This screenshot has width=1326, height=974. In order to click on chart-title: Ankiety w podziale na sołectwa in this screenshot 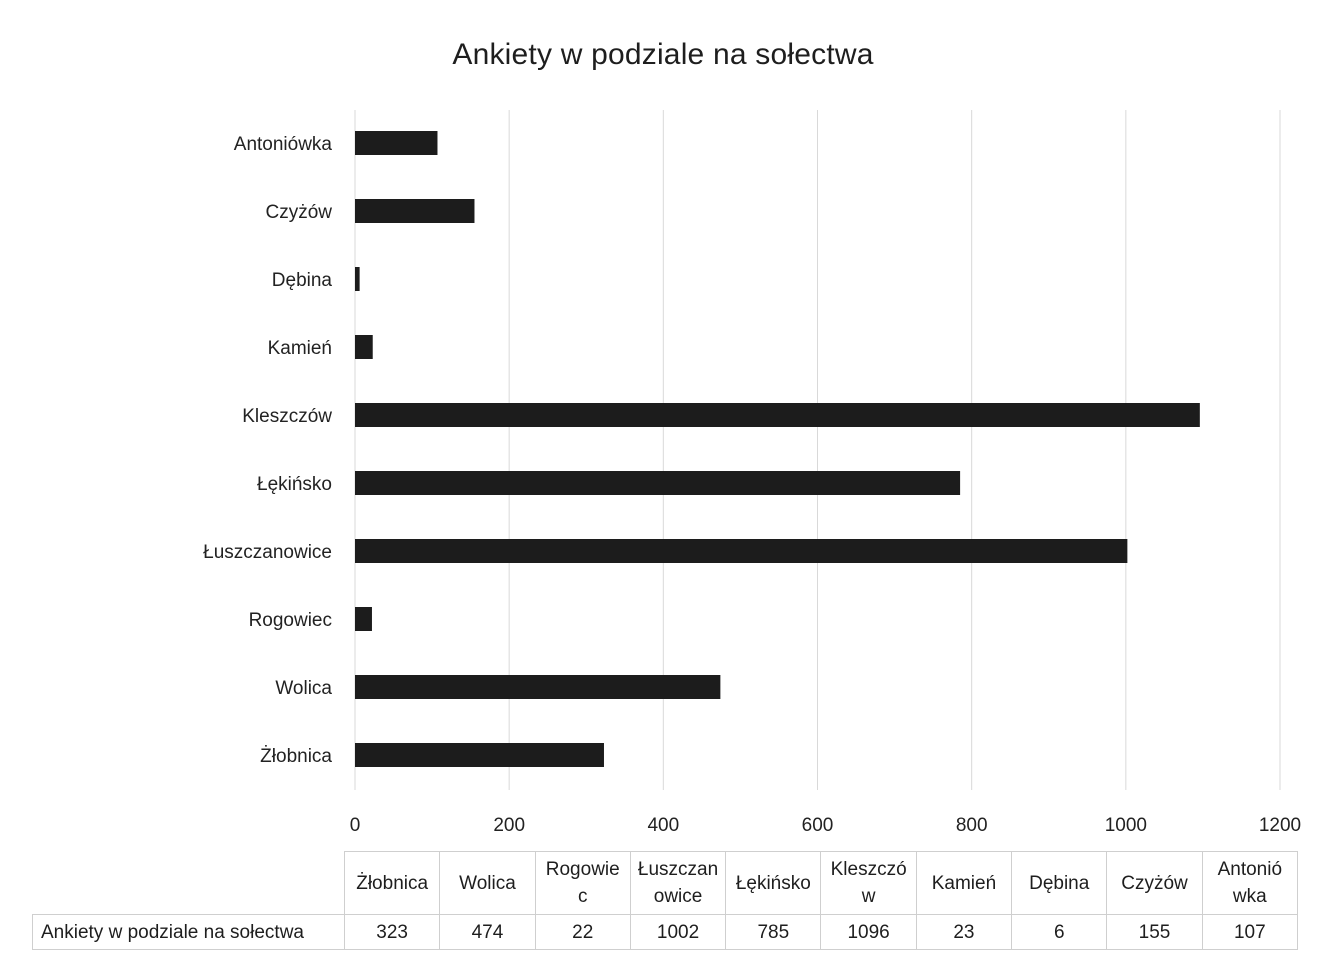, I will do `click(663, 54)`.